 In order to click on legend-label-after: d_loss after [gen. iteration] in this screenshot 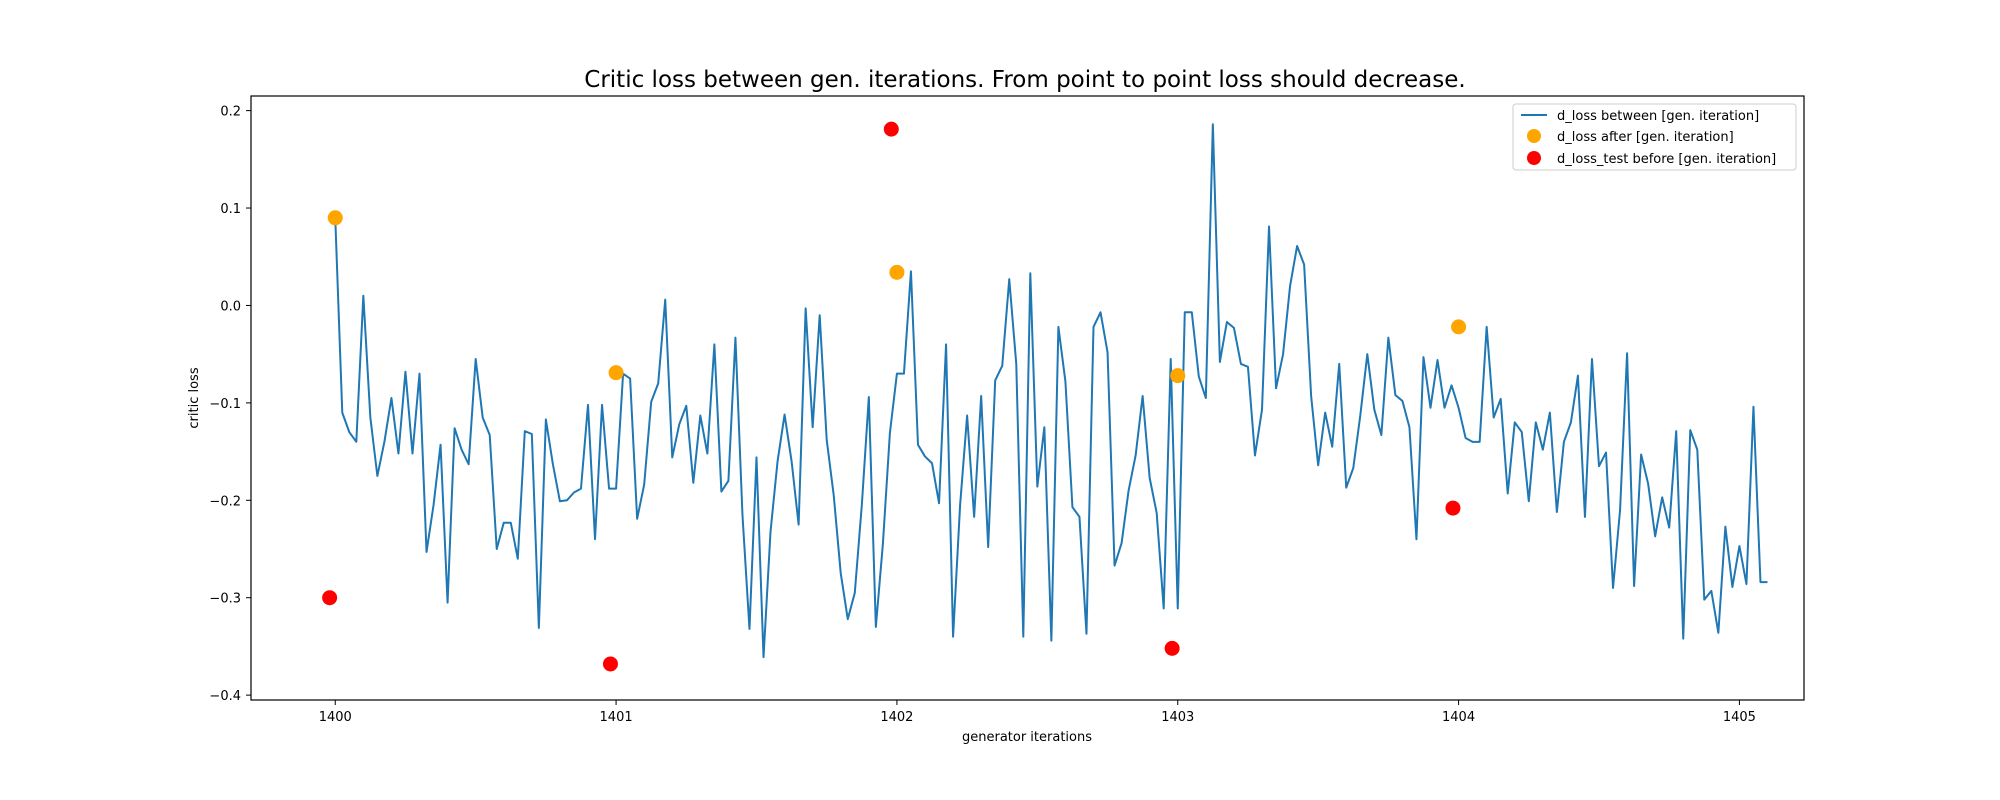, I will do `click(1645, 137)`.